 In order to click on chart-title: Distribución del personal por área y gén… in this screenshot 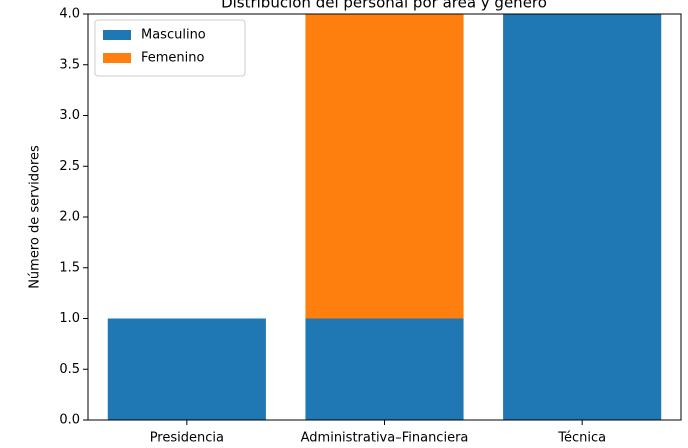, I will do `click(384, 6)`.